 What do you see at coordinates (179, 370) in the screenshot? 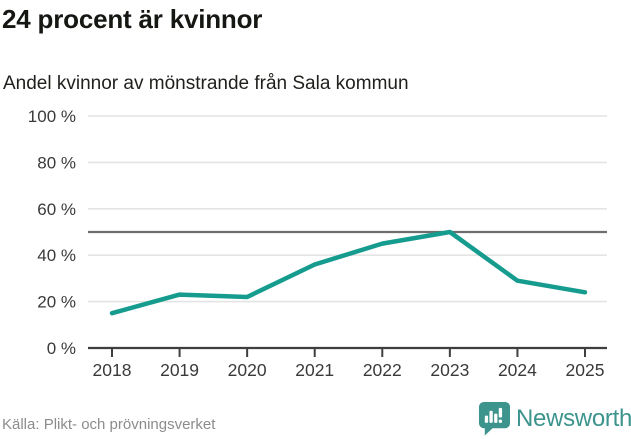
I see `x-tick-label-2019: 2019` at bounding box center [179, 370].